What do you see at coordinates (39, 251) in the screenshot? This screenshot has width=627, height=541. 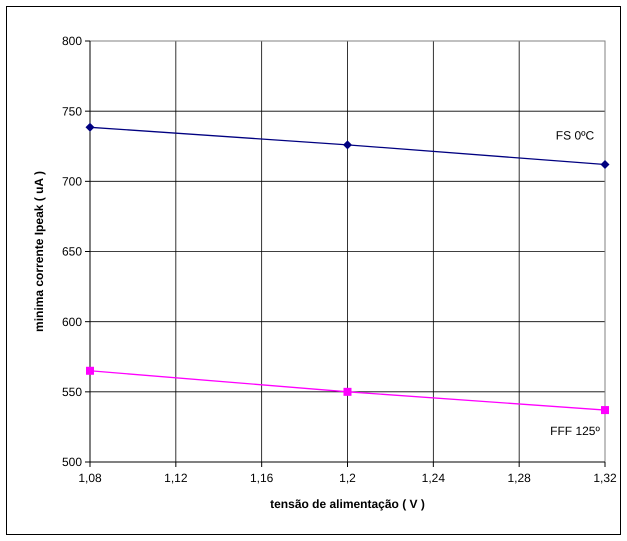 I see `y-axis-title: minima corrente Ipeak ( uA )` at bounding box center [39, 251].